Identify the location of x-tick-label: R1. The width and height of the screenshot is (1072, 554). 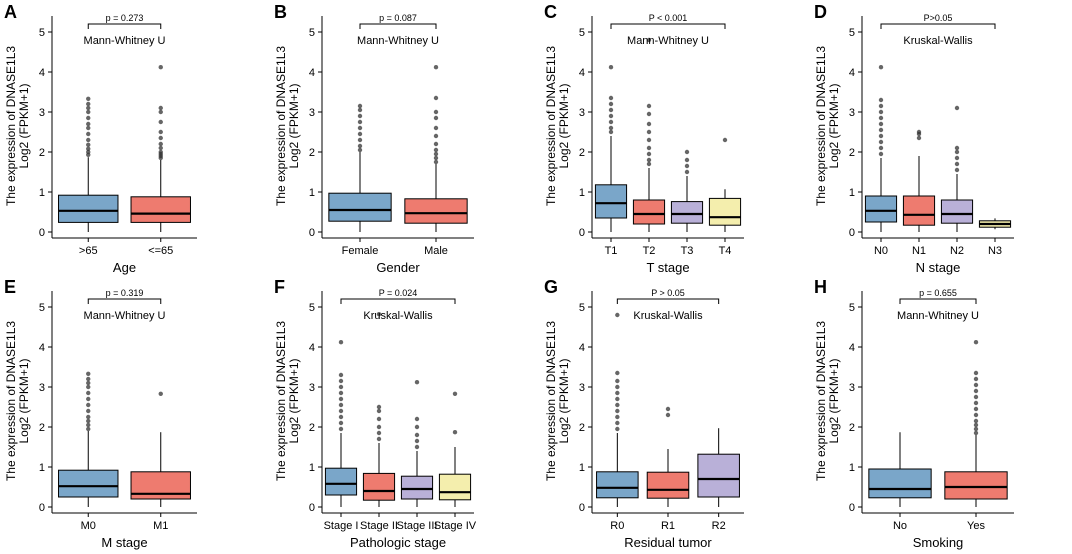
(668, 526).